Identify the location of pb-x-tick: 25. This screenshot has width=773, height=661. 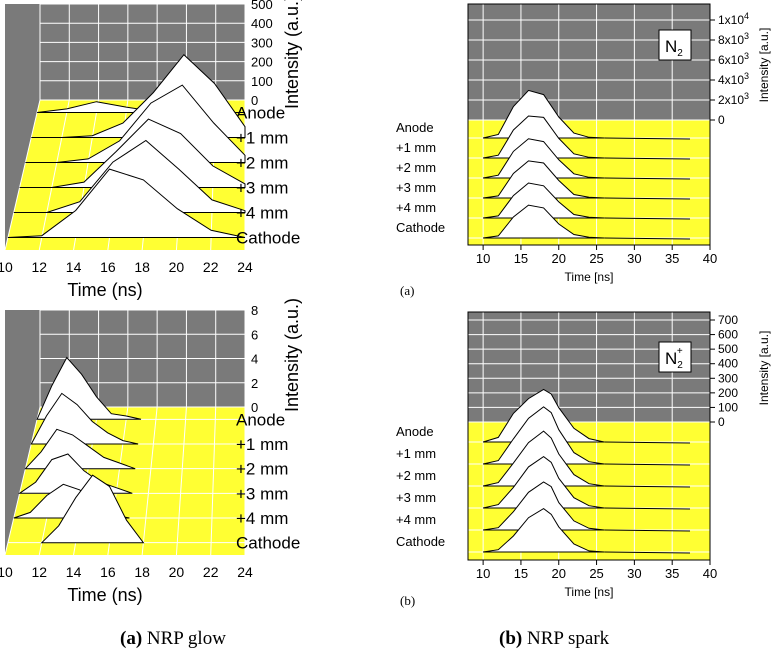
(596, 258).